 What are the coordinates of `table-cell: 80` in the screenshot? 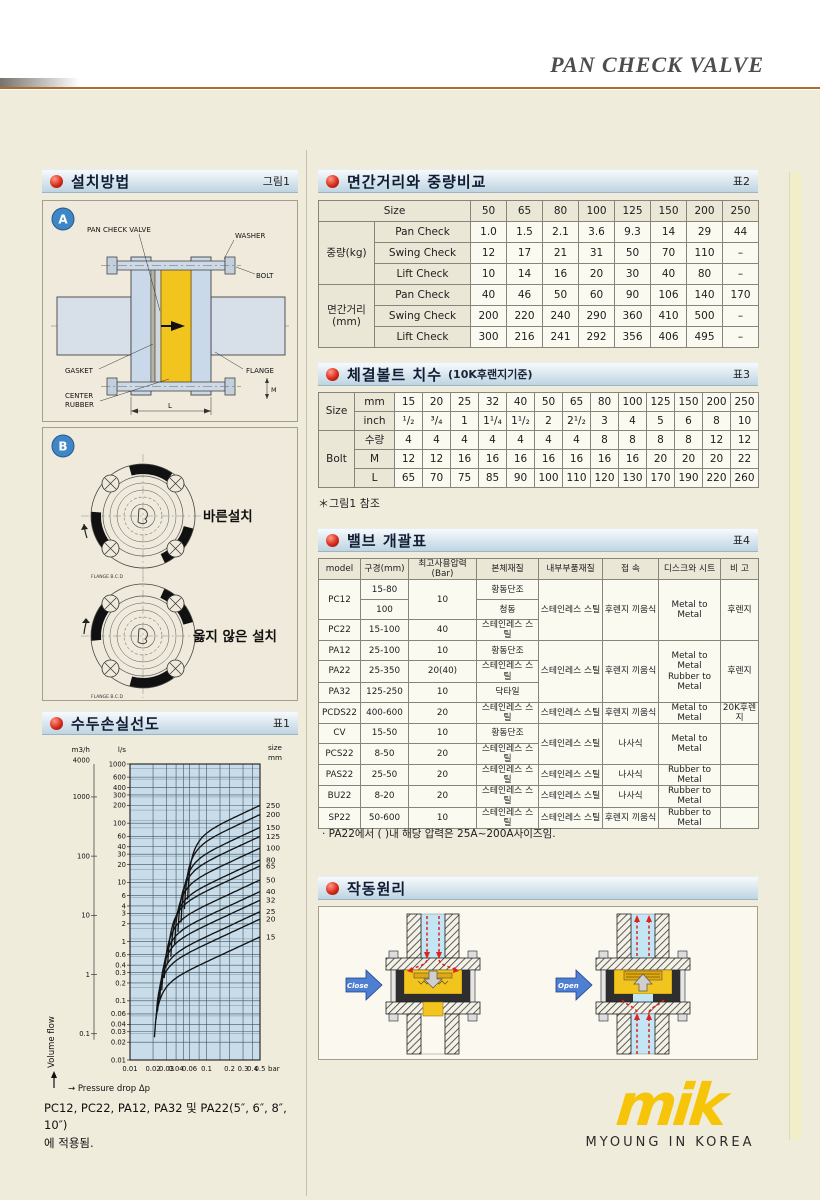 It's located at (560, 211).